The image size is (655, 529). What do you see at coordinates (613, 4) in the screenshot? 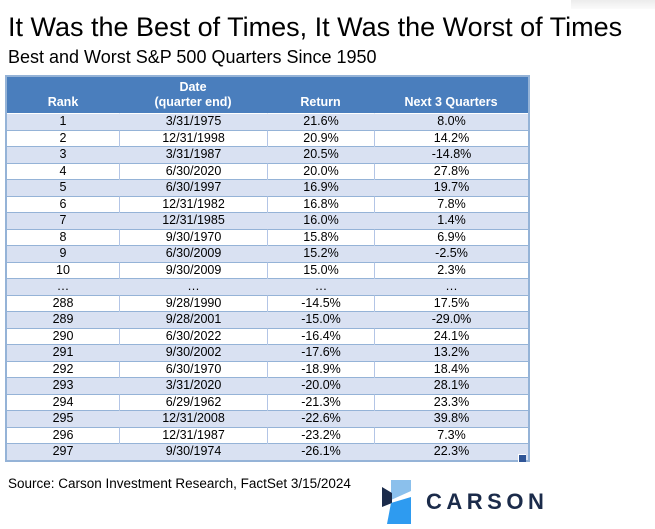
I see `screenshot-edge-artifact` at bounding box center [613, 4].